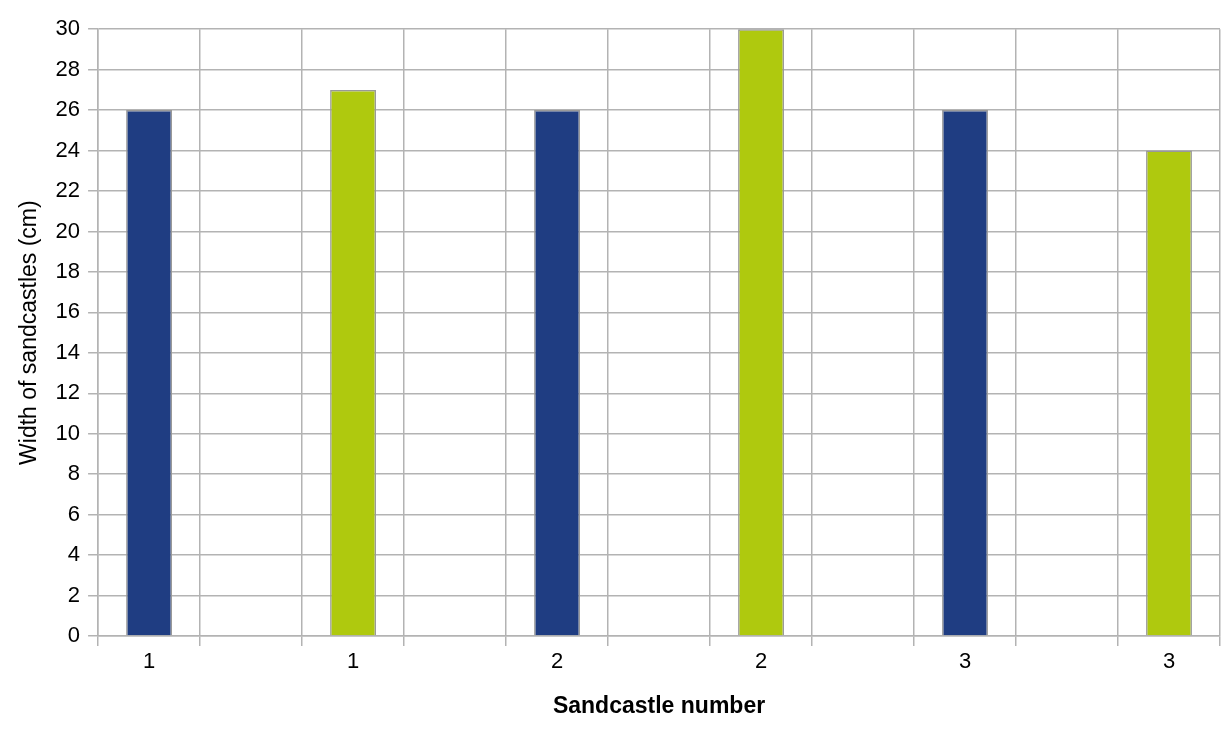  I want to click on y-tick-label: 14, so click(68, 351).